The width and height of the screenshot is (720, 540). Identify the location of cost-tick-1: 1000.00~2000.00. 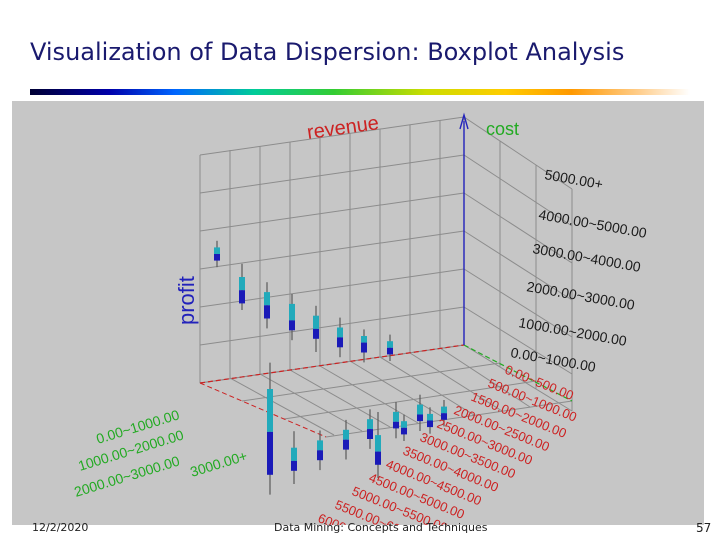
(572, 331).